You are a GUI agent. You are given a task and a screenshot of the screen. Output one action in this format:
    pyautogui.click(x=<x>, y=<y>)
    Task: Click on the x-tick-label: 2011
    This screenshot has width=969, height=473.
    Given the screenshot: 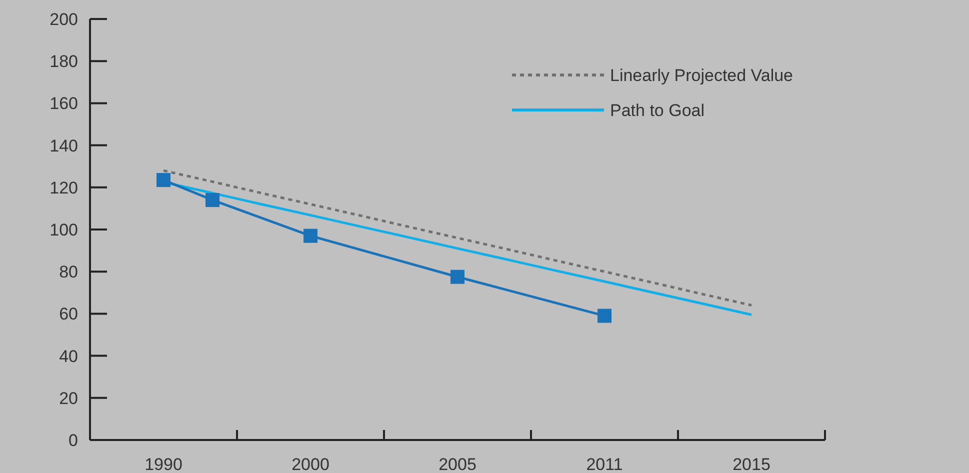 What is the action you would take?
    pyautogui.click(x=604, y=464)
    